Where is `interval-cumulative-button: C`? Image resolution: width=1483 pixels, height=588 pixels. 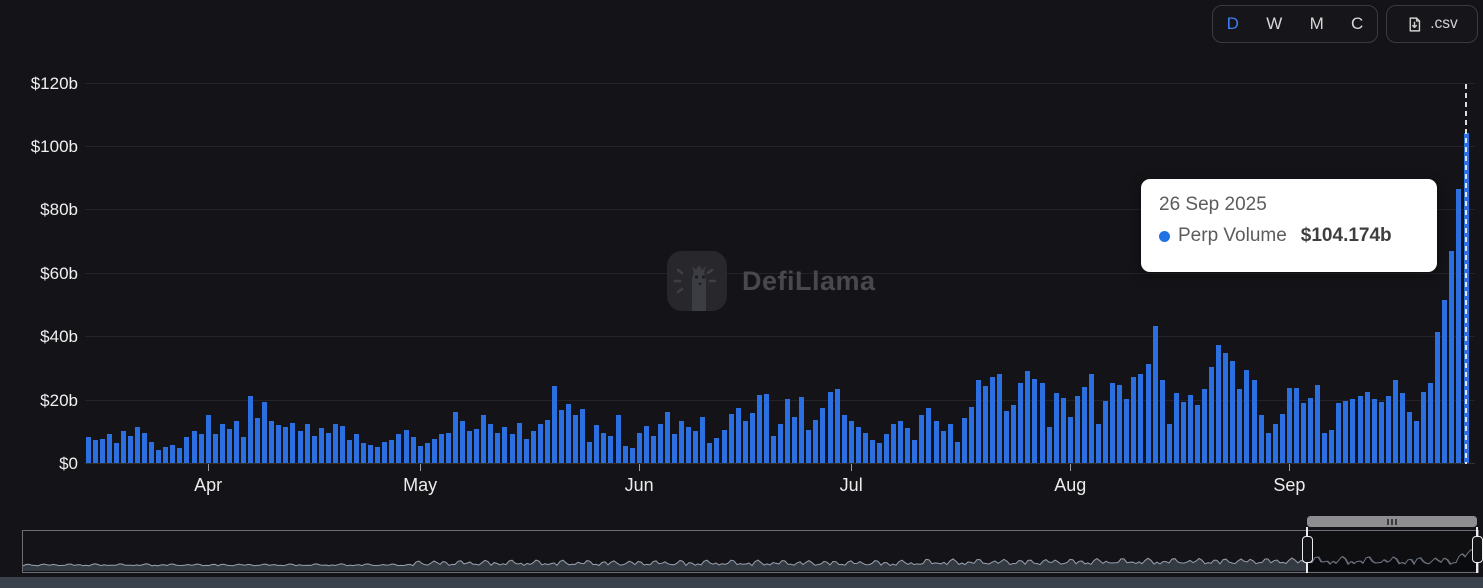 interval-cumulative-button: C is located at coordinates (1357, 24).